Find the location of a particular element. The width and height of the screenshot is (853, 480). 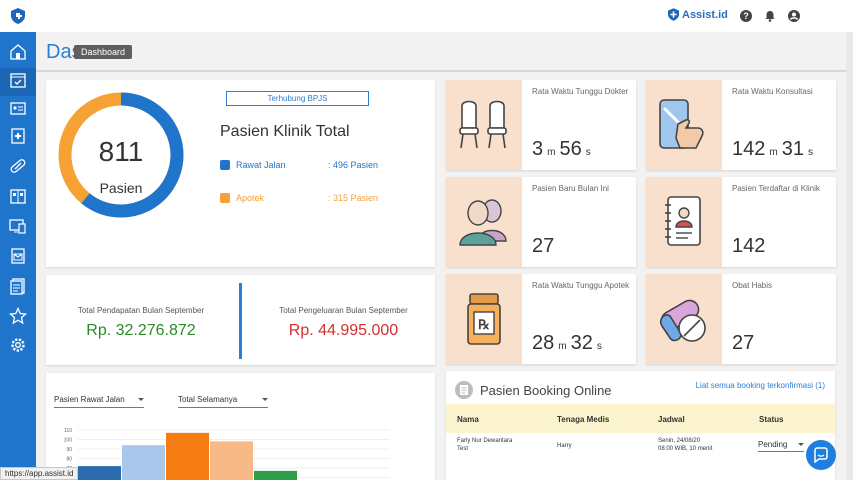

bpjs-connected-button: Terhubung BPJS is located at coordinates (297, 98).